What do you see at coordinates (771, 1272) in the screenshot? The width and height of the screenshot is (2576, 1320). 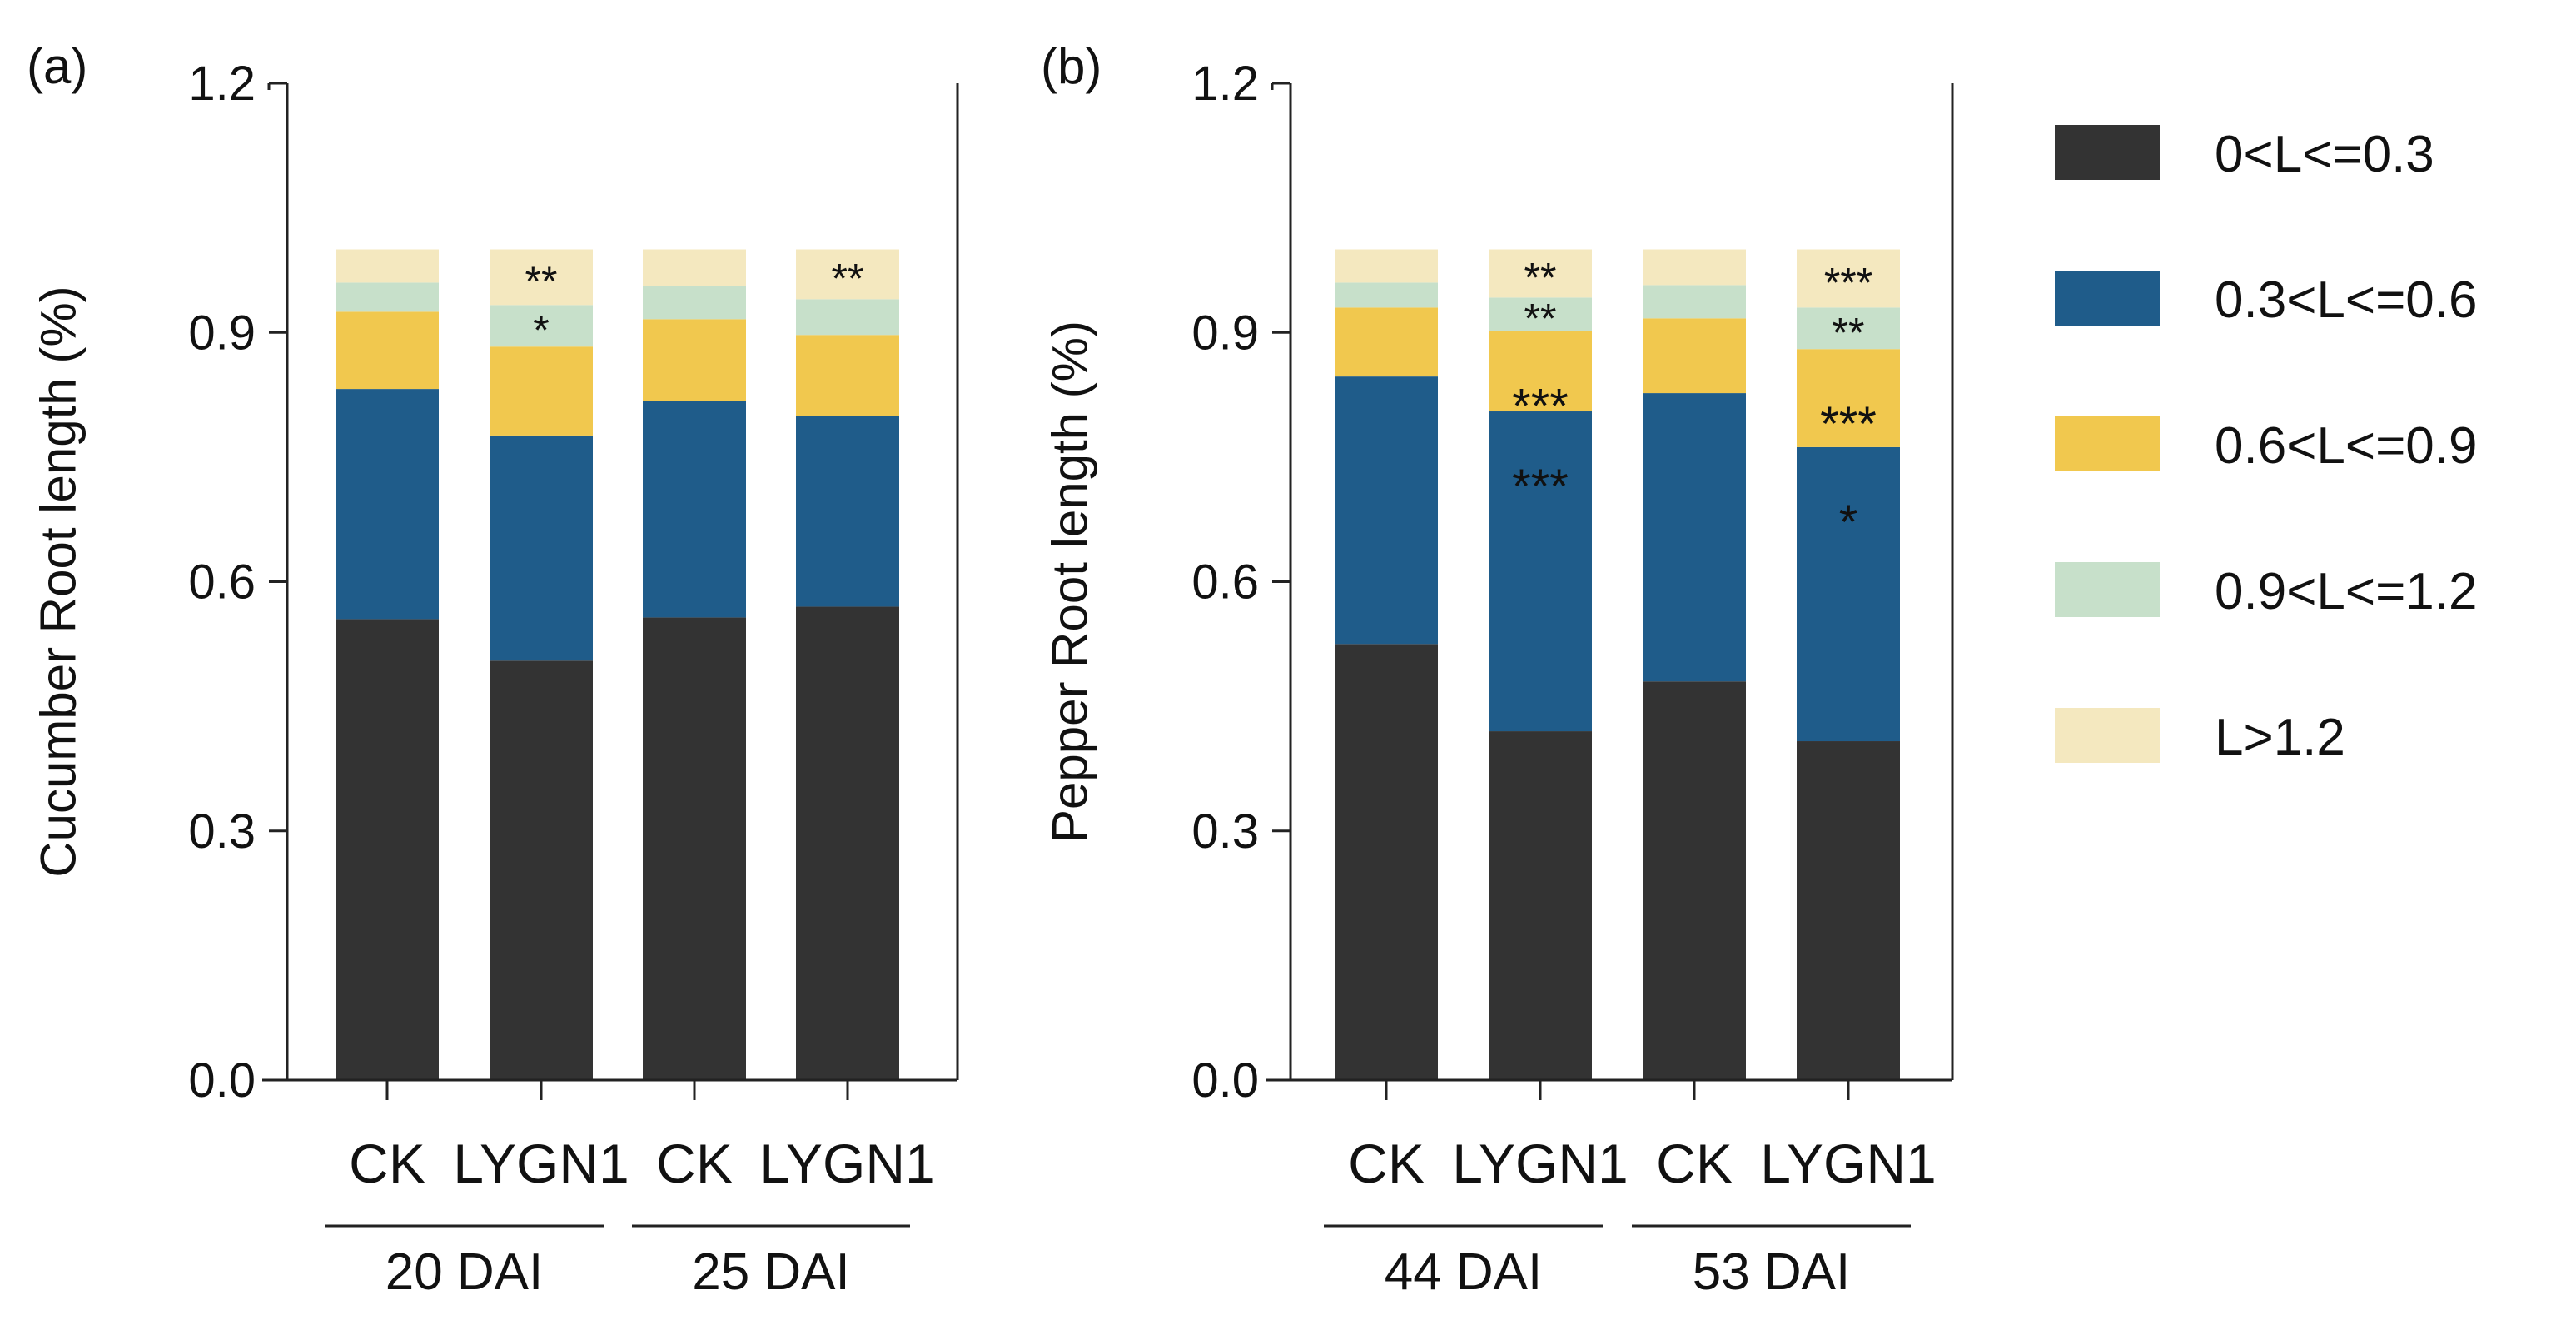 I see `group-label: 25 DAI` at bounding box center [771, 1272].